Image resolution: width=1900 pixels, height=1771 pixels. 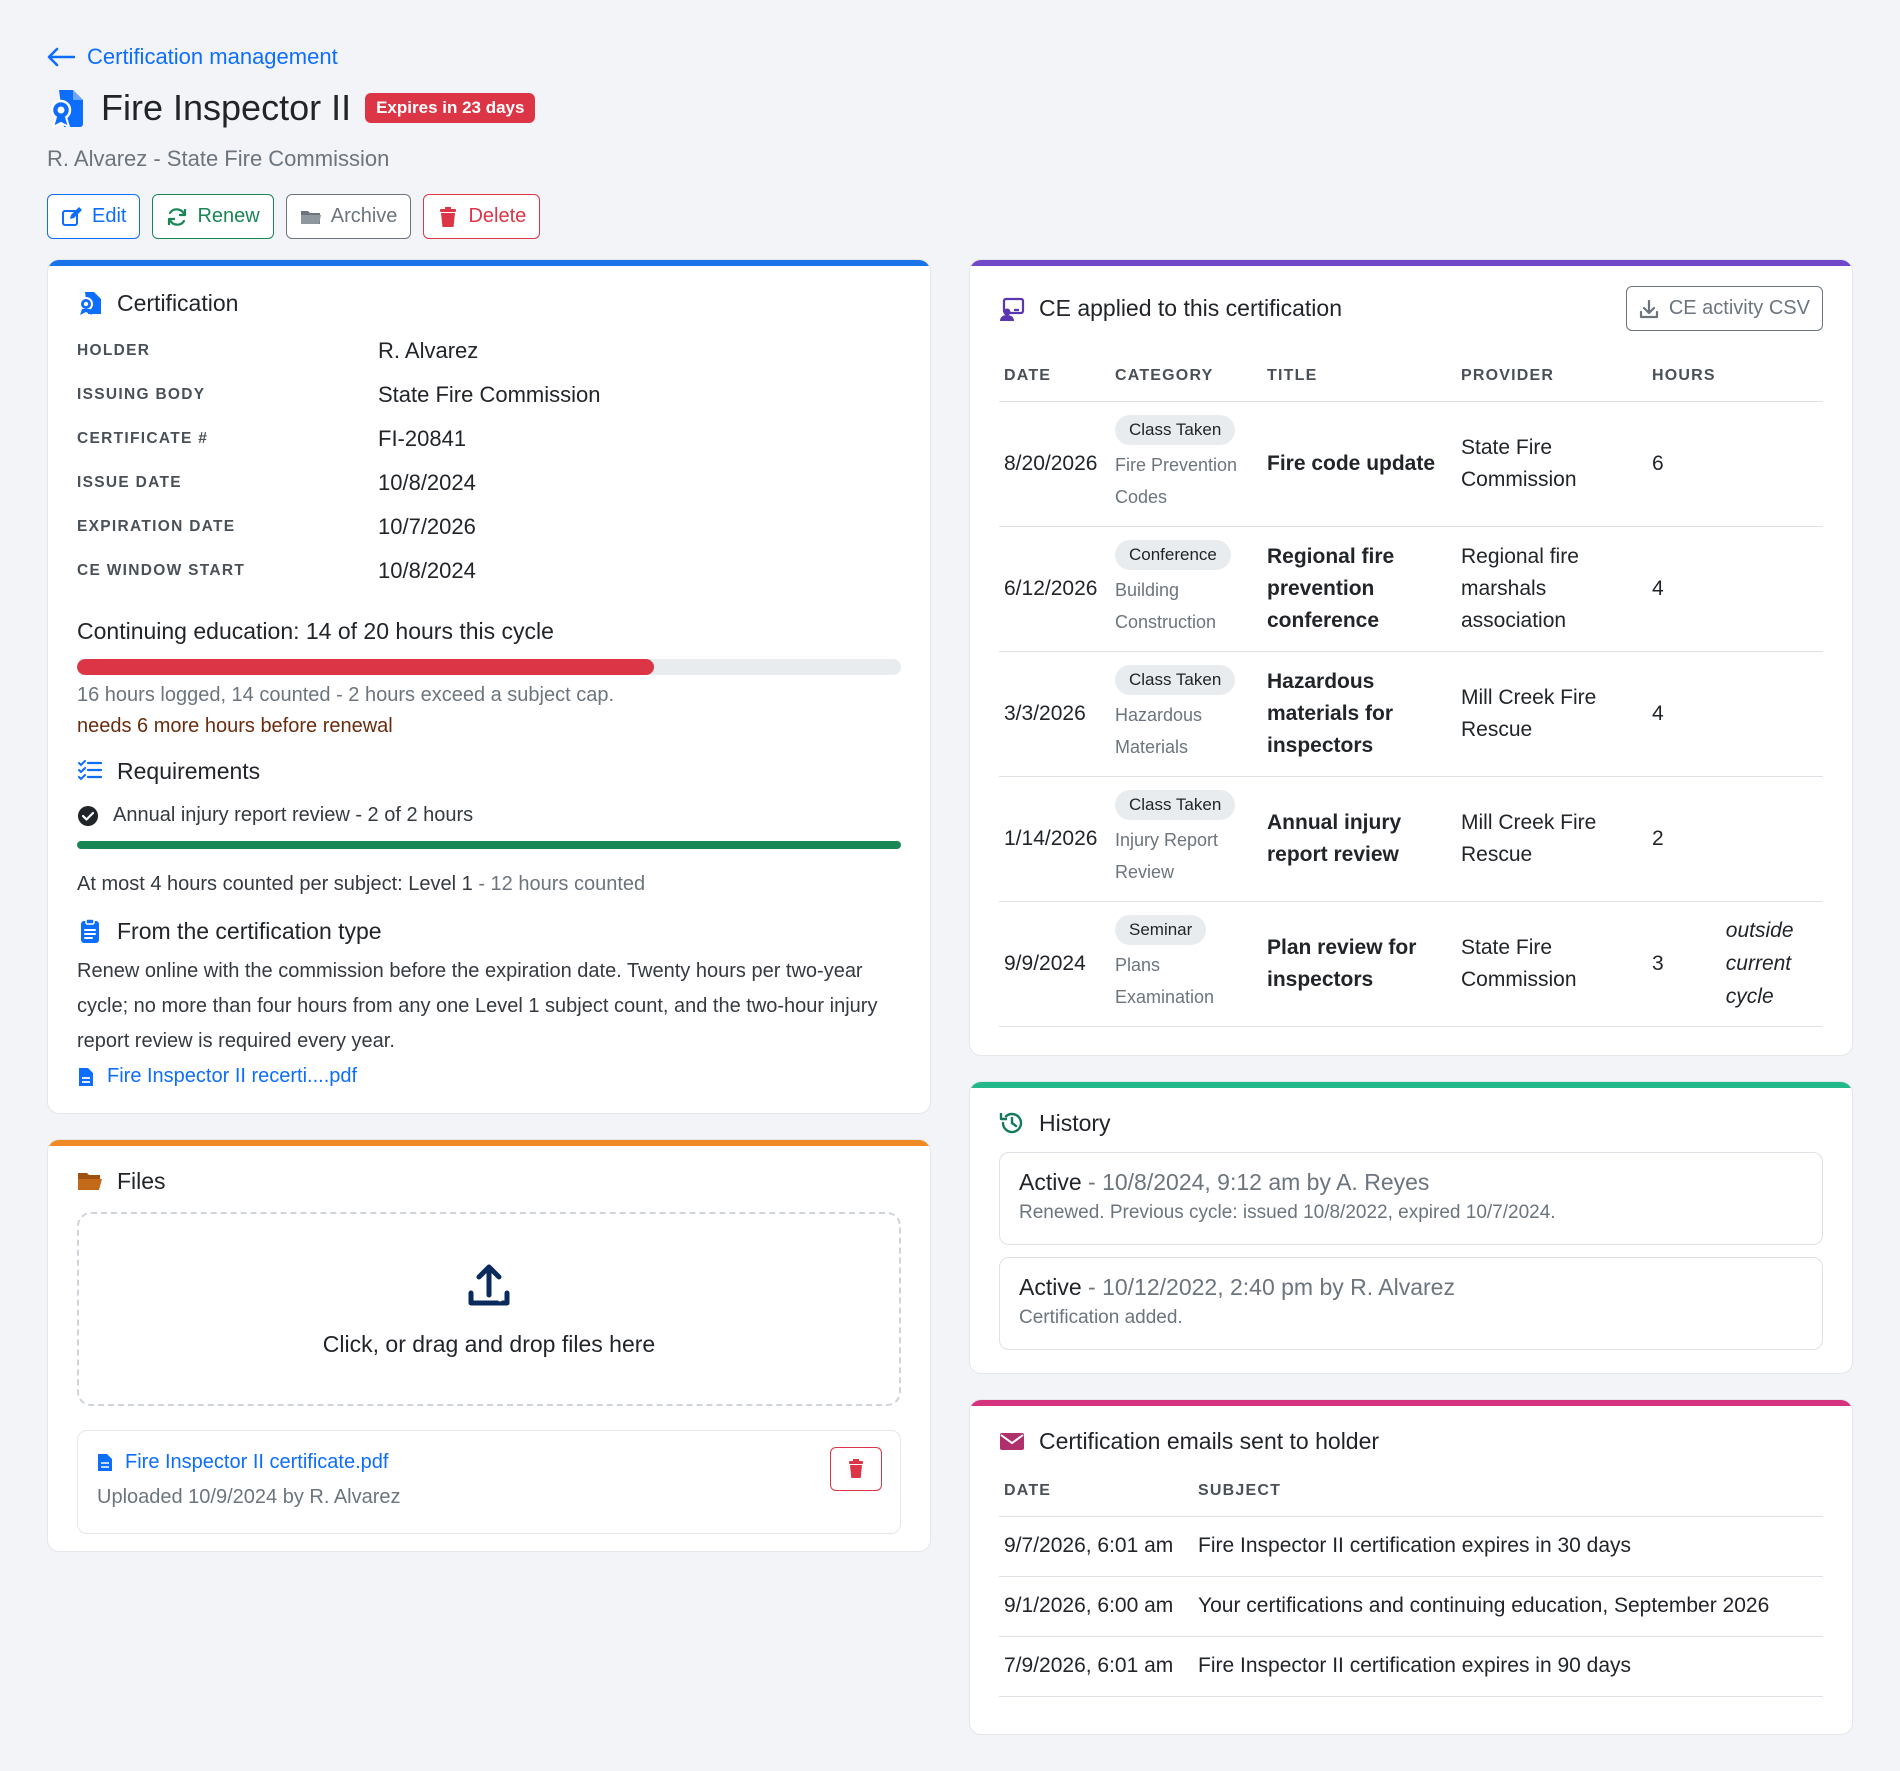 I want to click on column-header-hours: HOURS, so click(x=1684, y=376).